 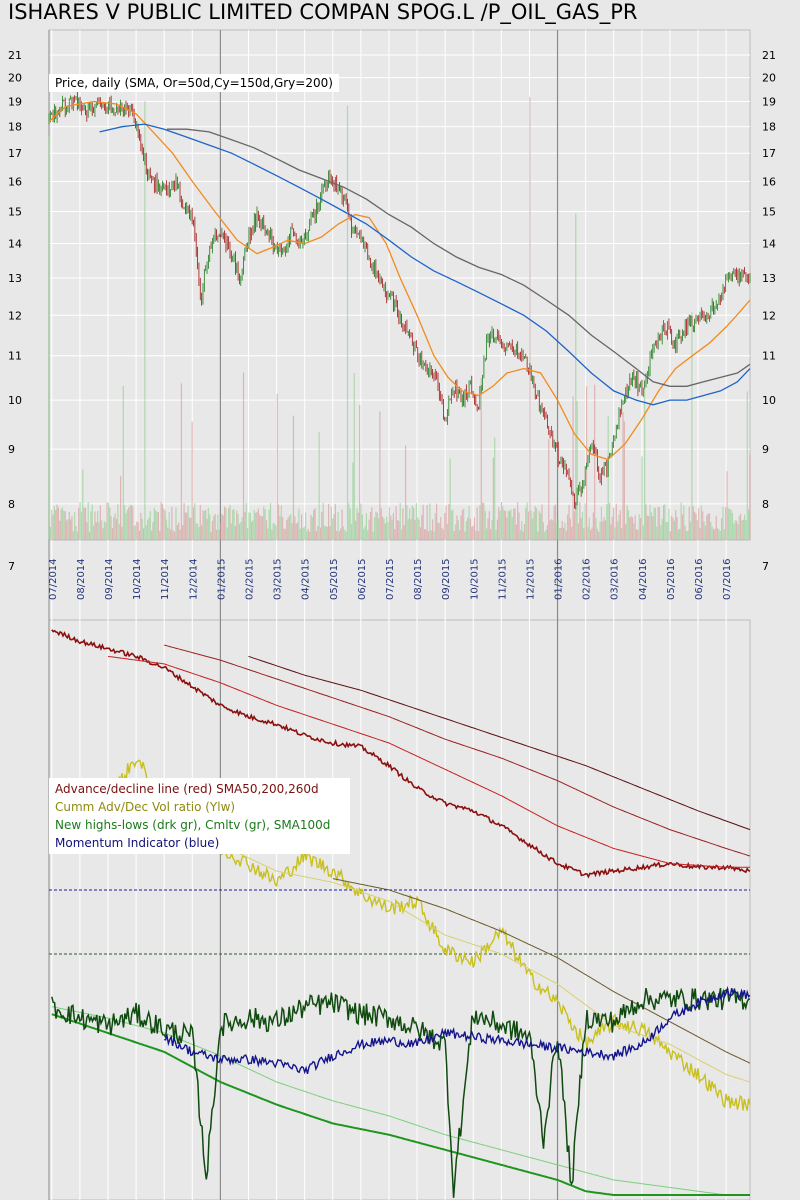 What do you see at coordinates (765, 449) in the screenshot?
I see `y-tick-label-right: 9` at bounding box center [765, 449].